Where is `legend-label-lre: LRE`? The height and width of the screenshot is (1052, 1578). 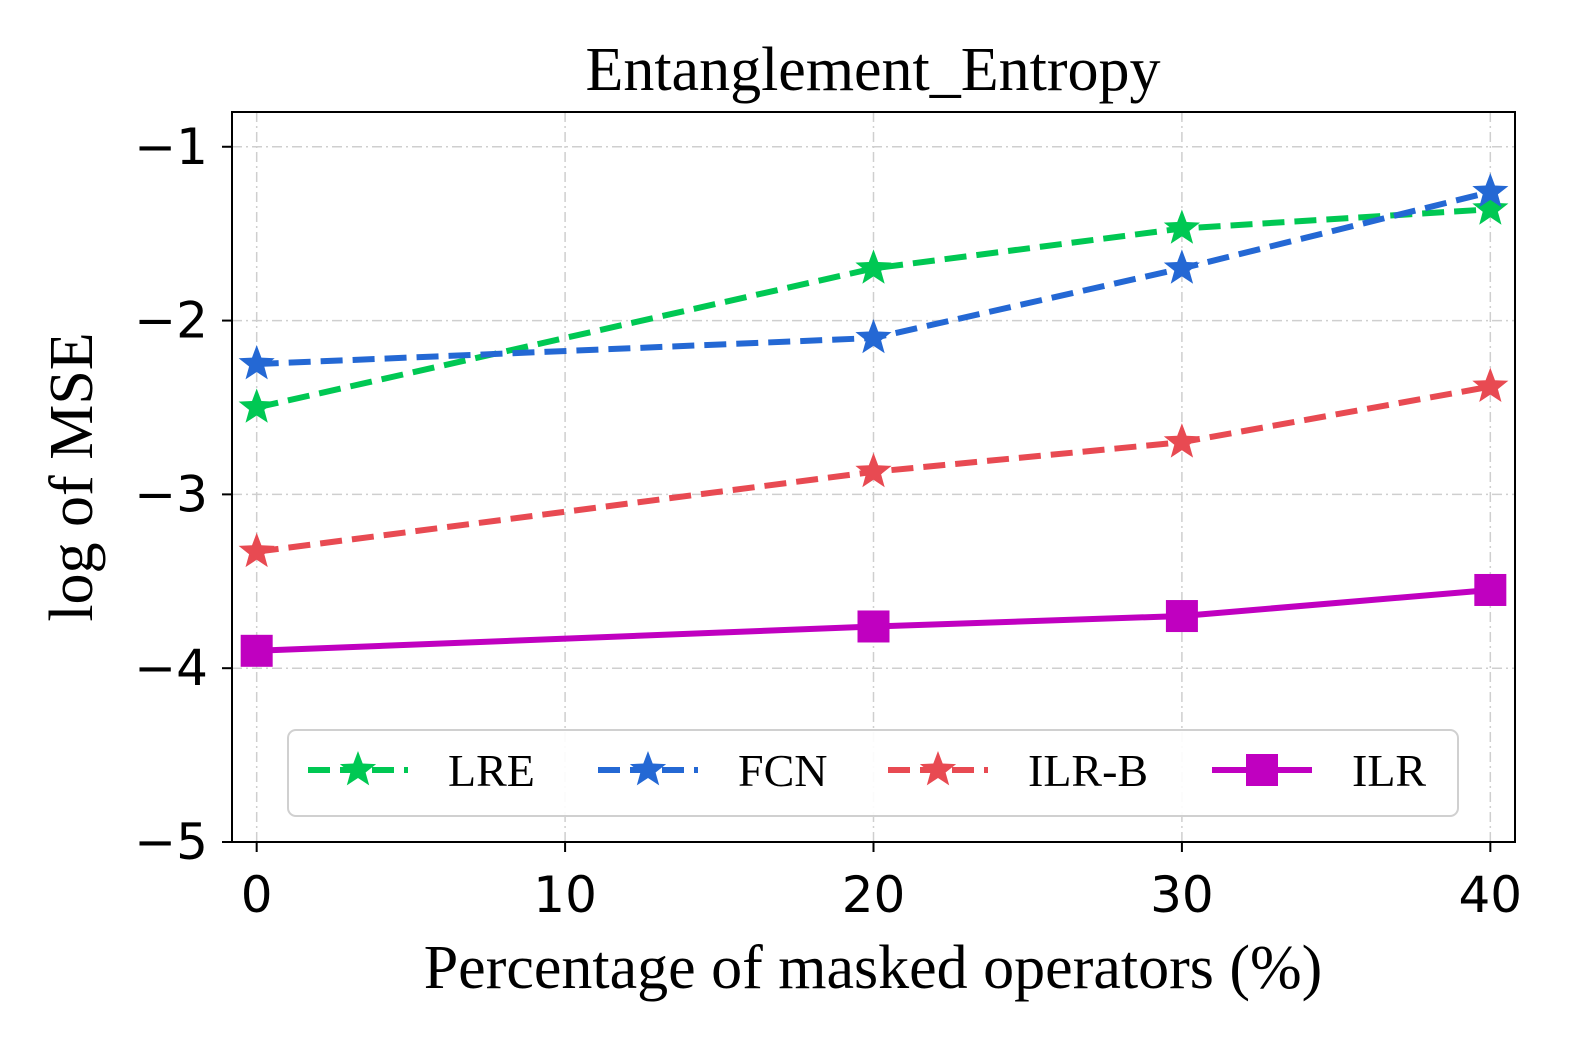
legend-label-lre: LRE is located at coordinates (491, 770).